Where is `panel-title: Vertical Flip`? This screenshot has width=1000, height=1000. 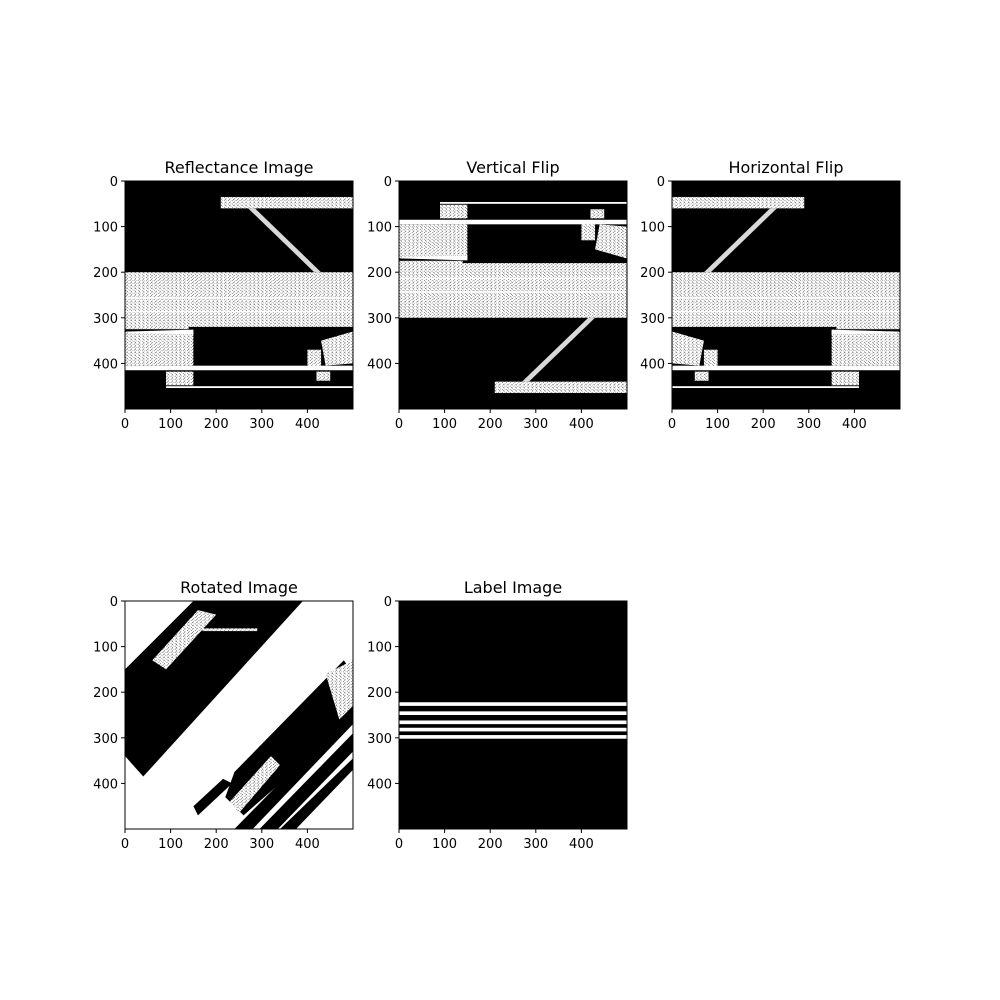
panel-title: Vertical Flip is located at coordinates (512, 167).